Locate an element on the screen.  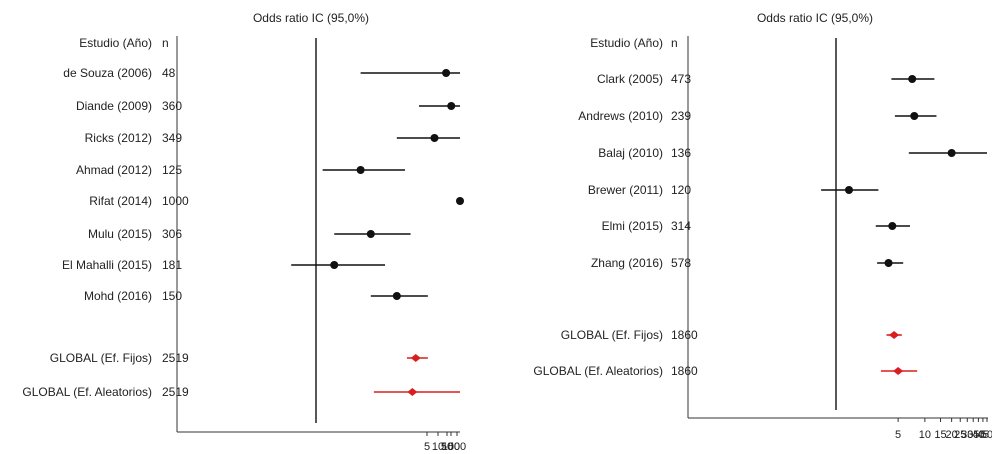
sample-size: 578 is located at coordinates (681, 263).